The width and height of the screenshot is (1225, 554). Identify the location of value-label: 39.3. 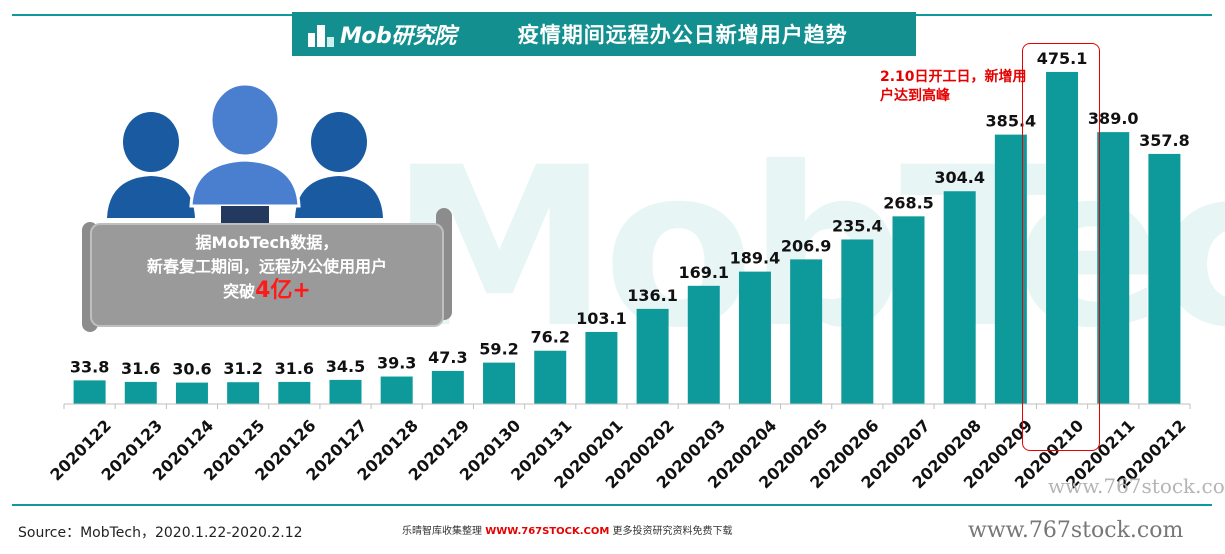
(396, 363).